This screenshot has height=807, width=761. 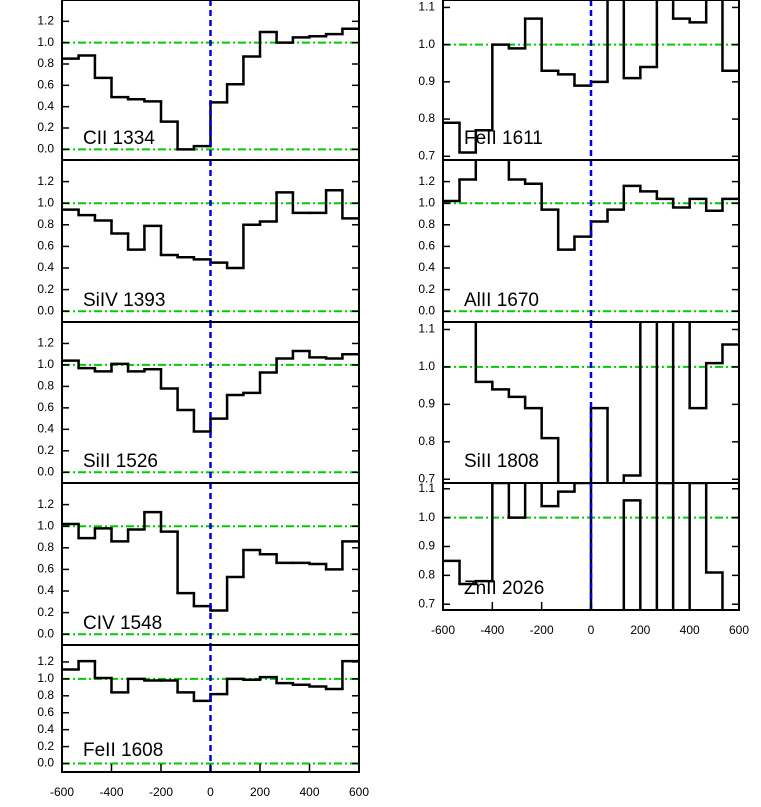 What do you see at coordinates (124, 300) in the screenshot?
I see `panel-label: SiIV 1393` at bounding box center [124, 300].